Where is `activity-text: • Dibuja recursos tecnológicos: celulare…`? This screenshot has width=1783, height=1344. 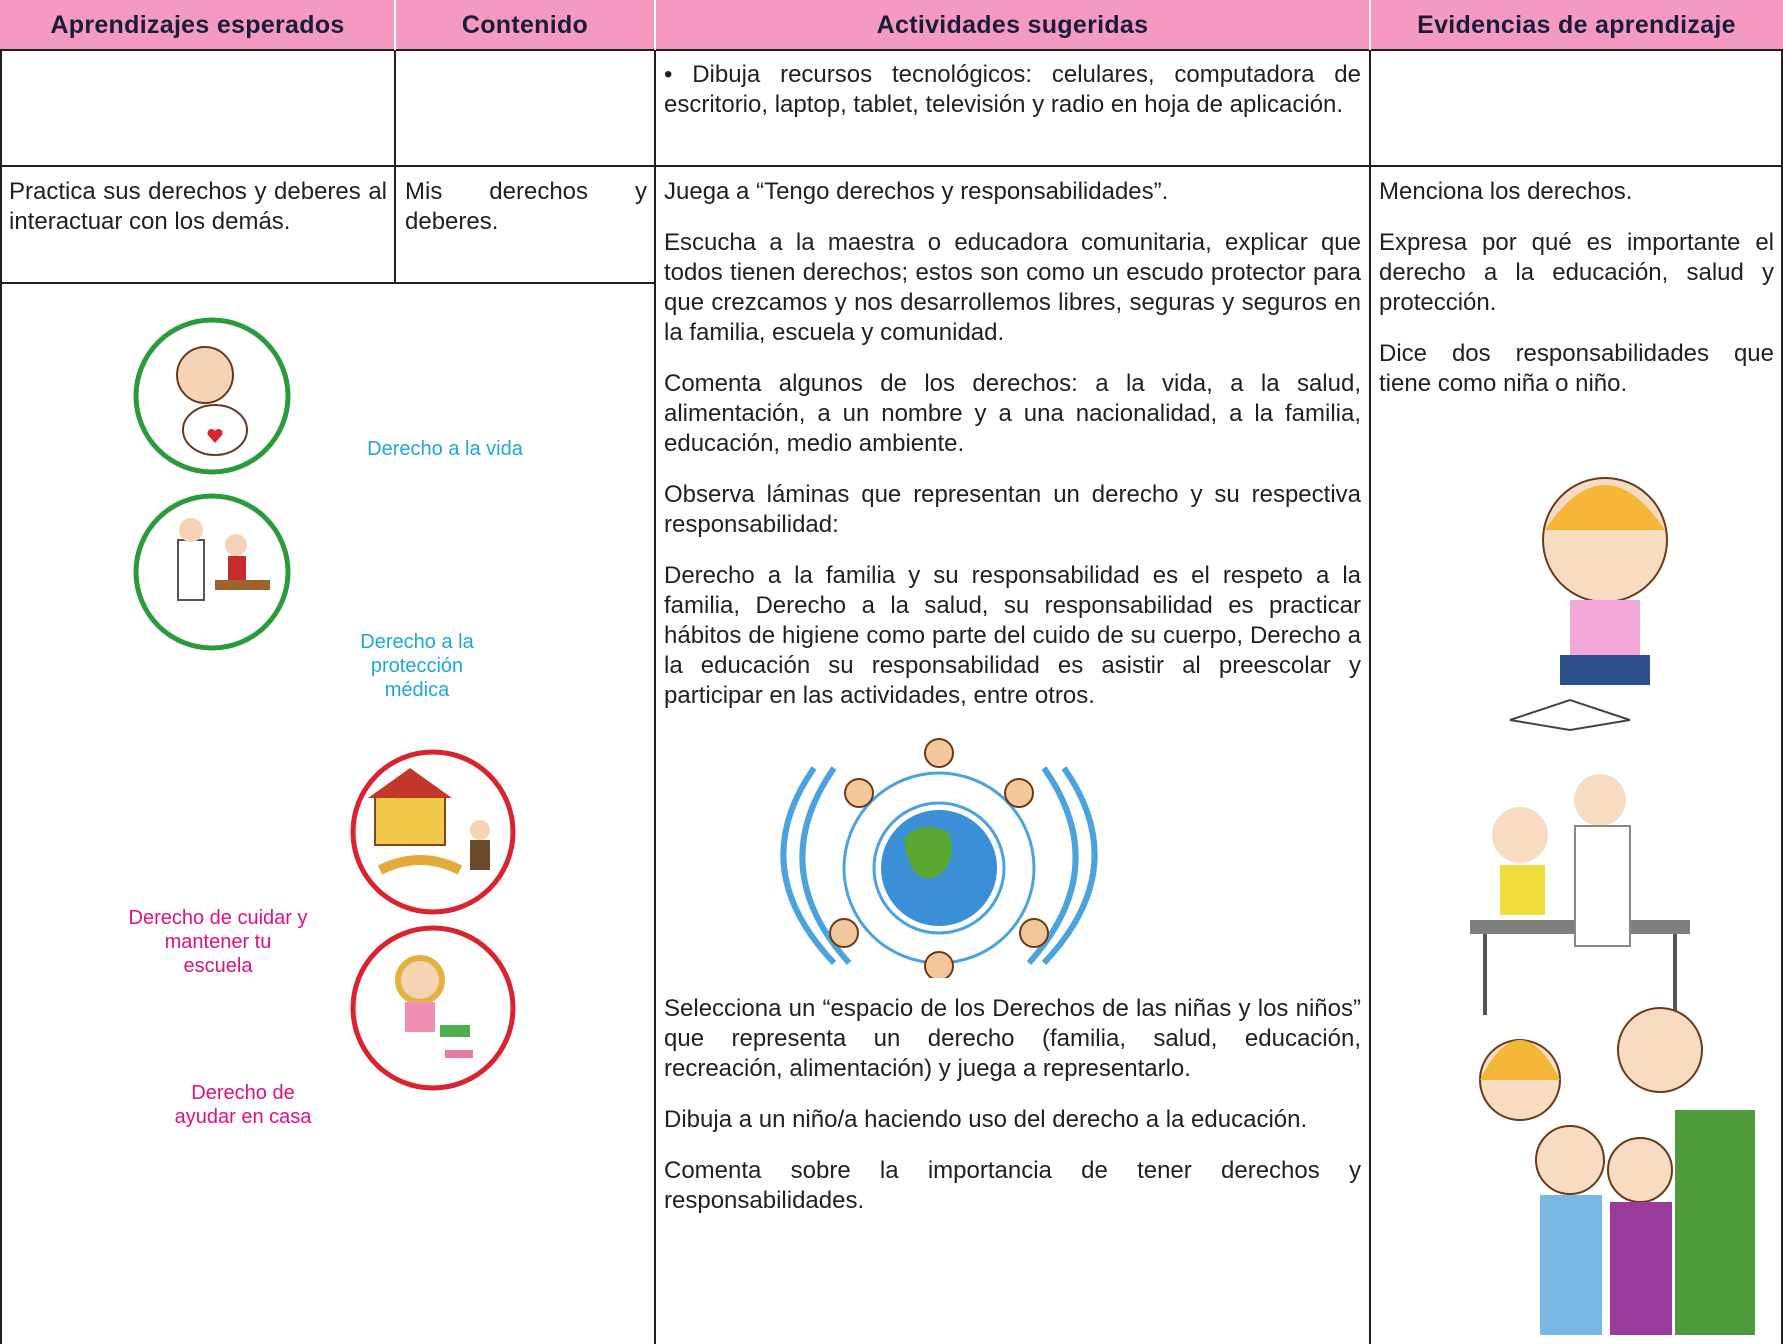 activity-text: • Dibuja recursos tecnológicos: celulare… is located at coordinates (1012, 89).